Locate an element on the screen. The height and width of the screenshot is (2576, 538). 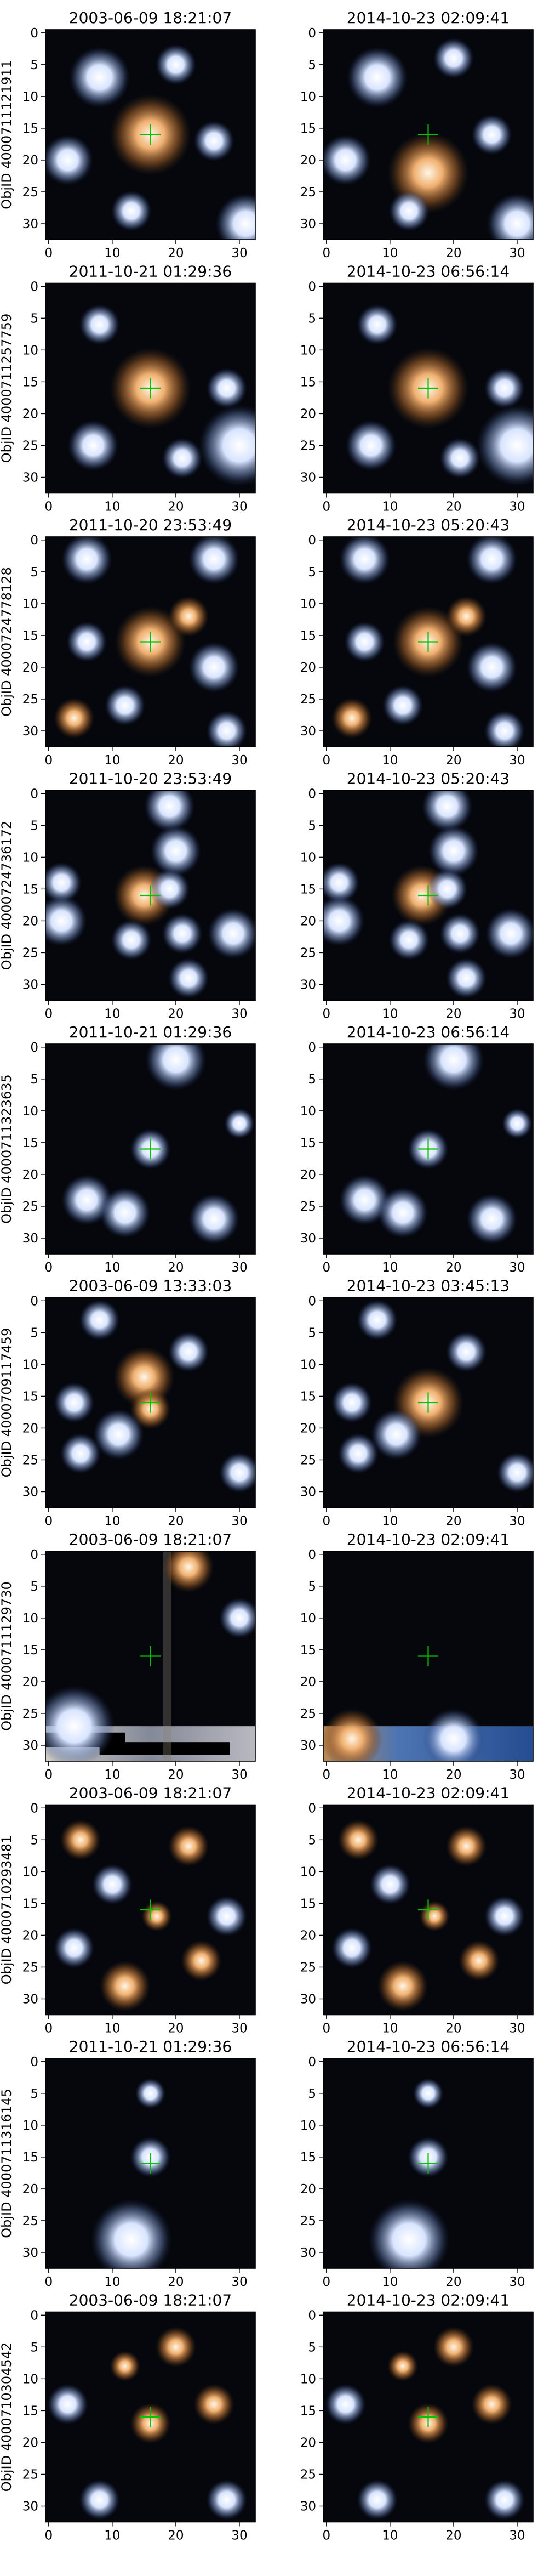
cutout-panel: 2011-10-21 01:29:36 0 10 20 30 0 5 10 15 20 25 30 is located at coordinates (139, 2163).